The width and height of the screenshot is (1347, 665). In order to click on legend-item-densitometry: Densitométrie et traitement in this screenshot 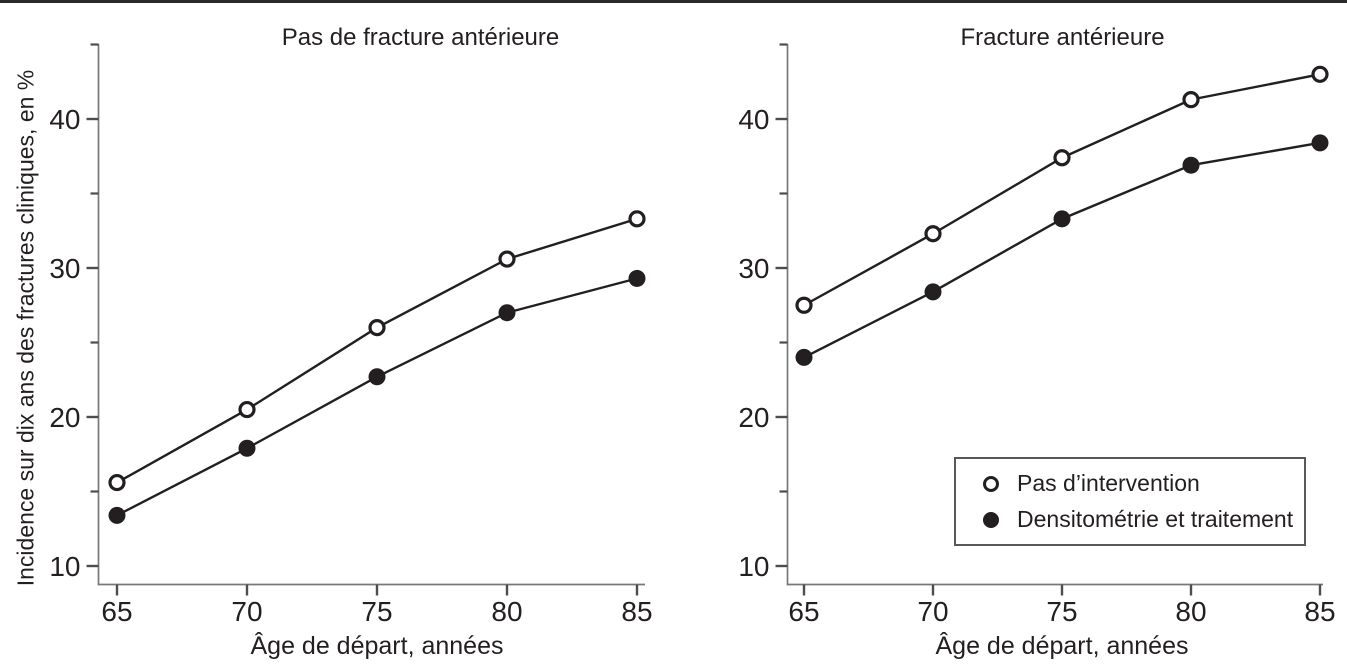, I will do `click(1141, 519)`.